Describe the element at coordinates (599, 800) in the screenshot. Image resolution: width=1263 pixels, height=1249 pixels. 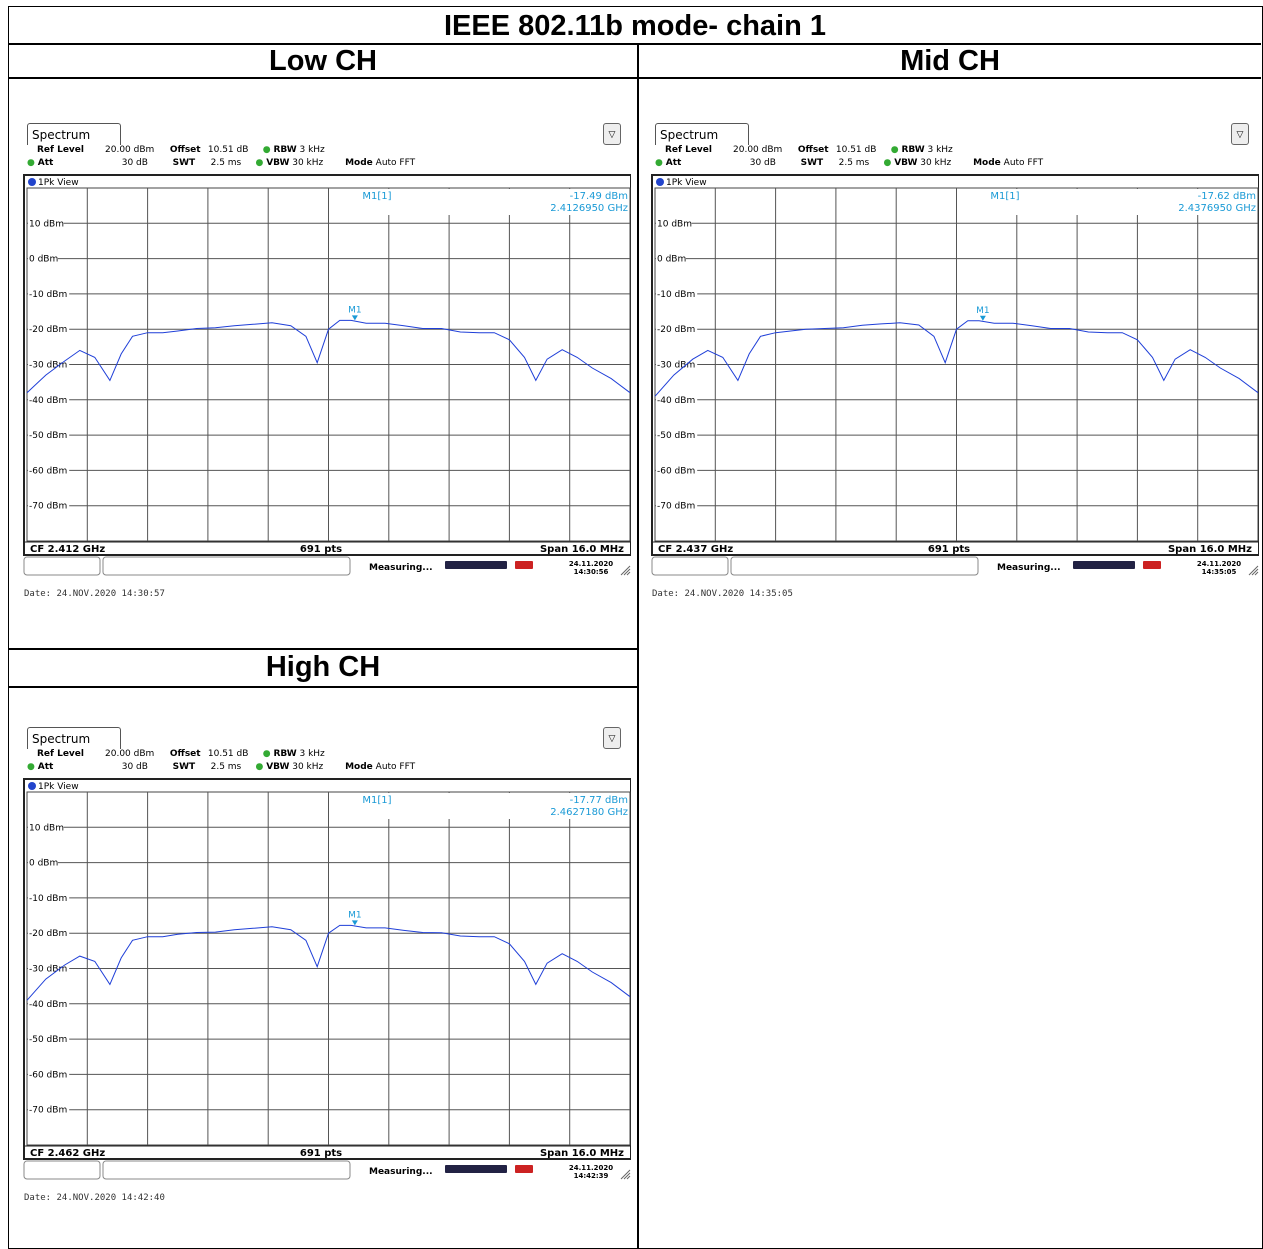
I see `marker-level: -17.77 dBm` at that location.